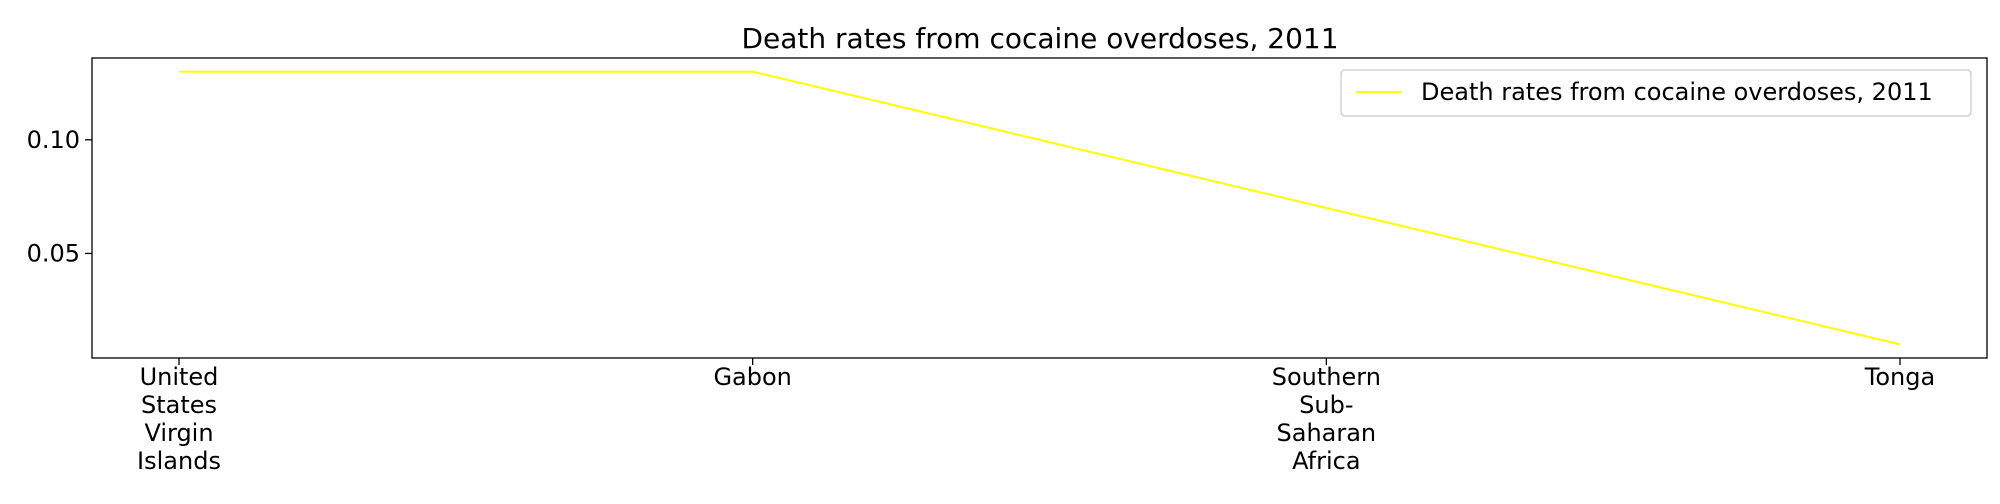 This screenshot has height=504, width=2000. Describe the element at coordinates (179, 405) in the screenshot. I see `x-tick-label-line: States` at that location.